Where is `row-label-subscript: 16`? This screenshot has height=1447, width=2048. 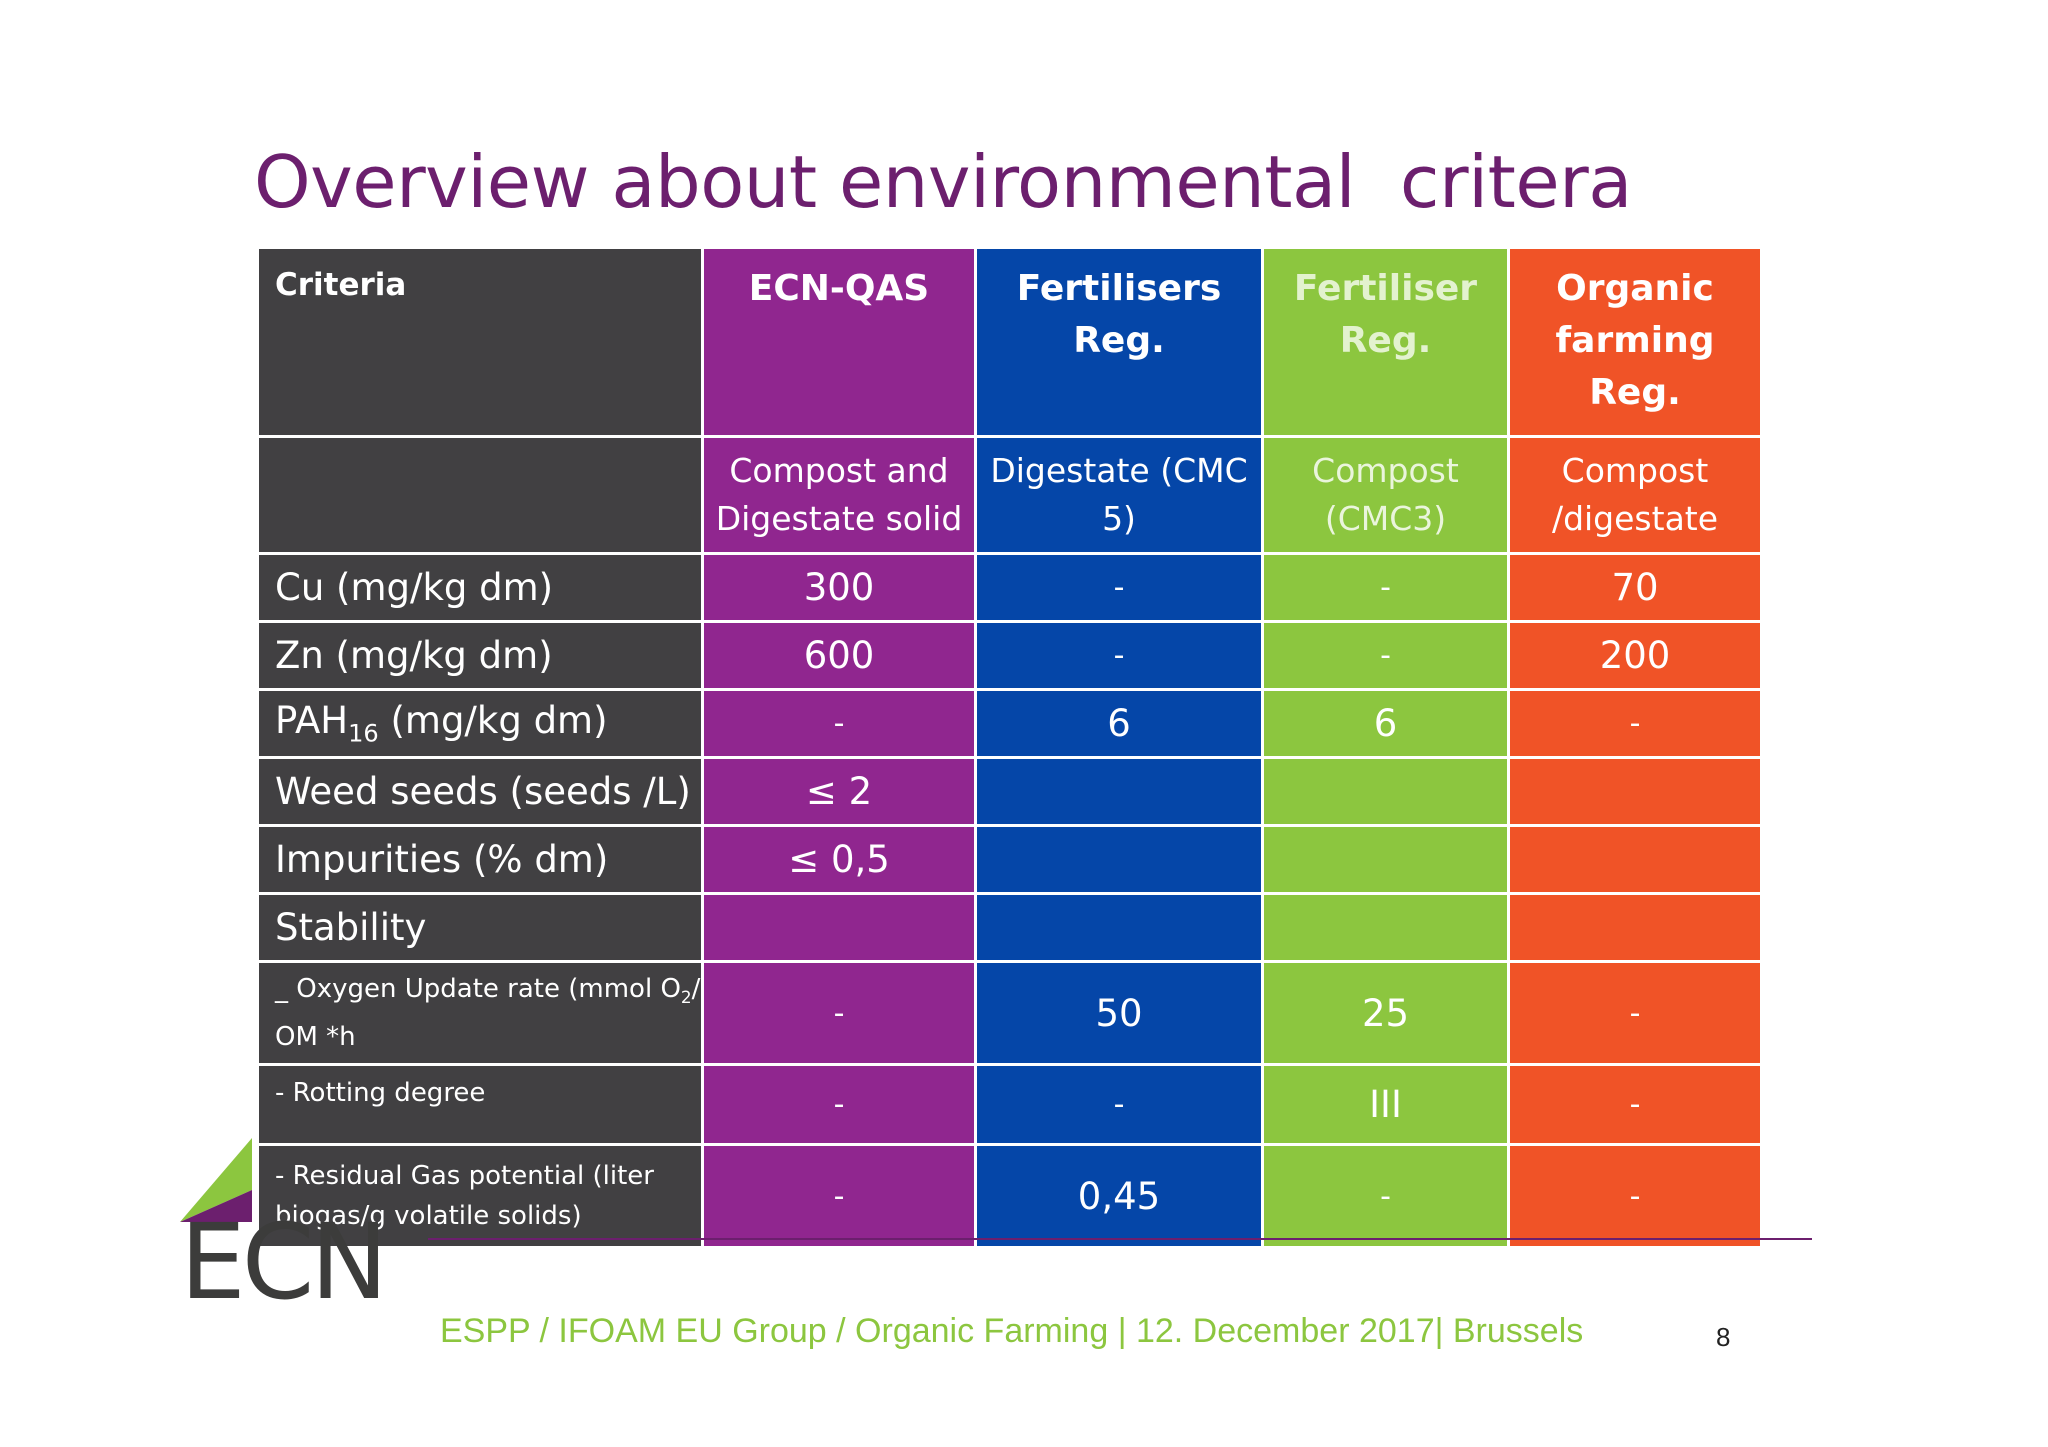
row-label-subscript: 16 is located at coordinates (363, 733).